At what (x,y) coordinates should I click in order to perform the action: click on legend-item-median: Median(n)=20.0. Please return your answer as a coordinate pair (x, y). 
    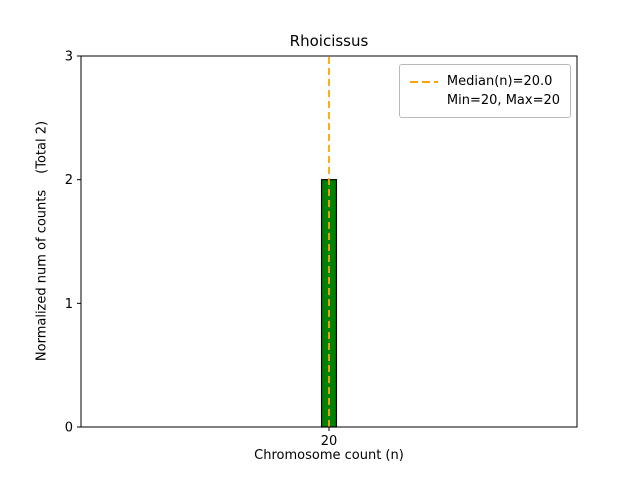
    Looking at the image, I should click on (484, 81).